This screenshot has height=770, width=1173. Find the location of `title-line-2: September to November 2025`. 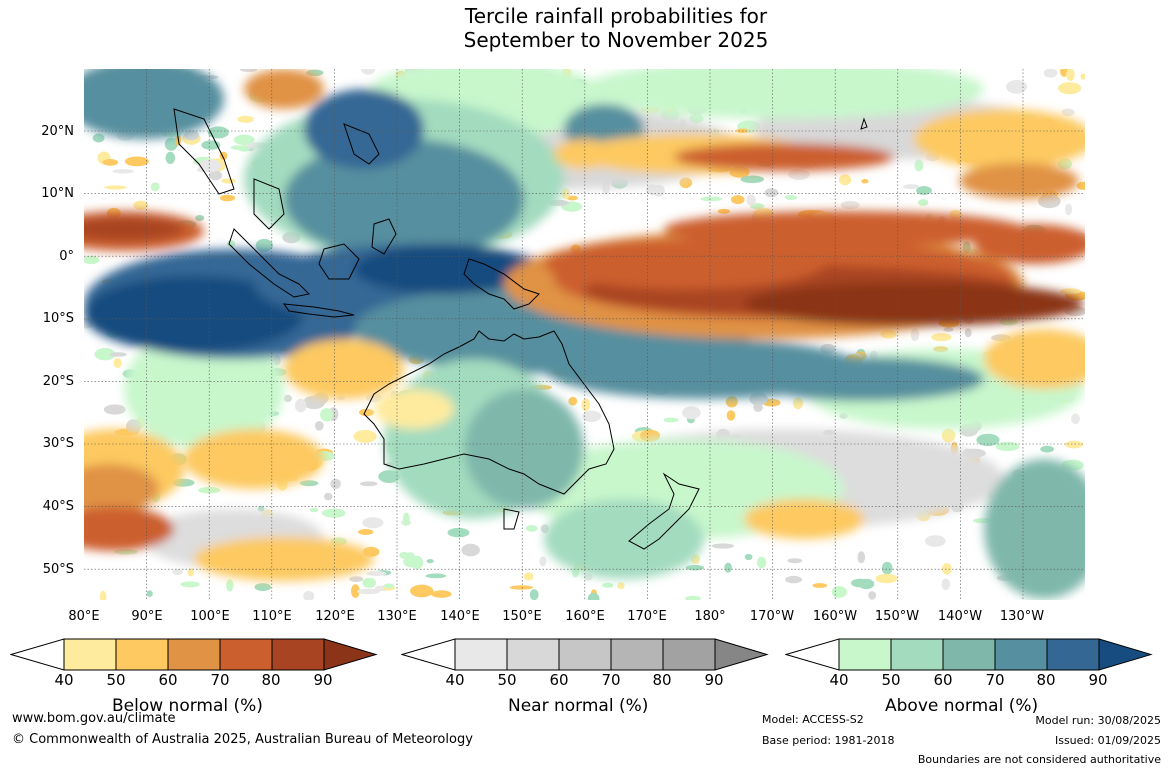

title-line-2: September to November 2025 is located at coordinates (616, 40).